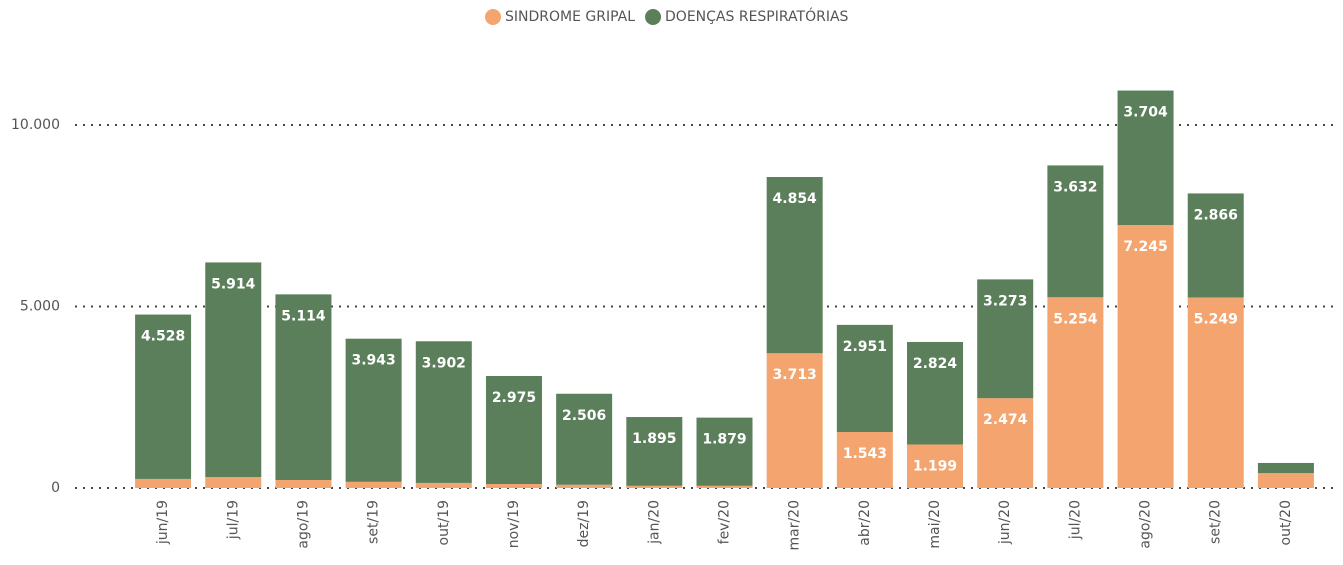 This screenshot has width=1343, height=565. I want to click on data-label: 5.249, so click(1216, 319).